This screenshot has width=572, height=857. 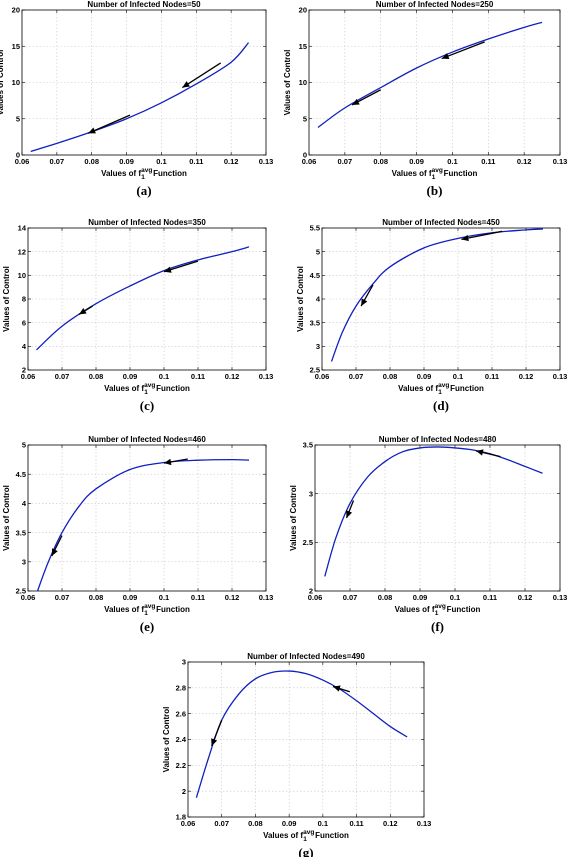 What do you see at coordinates (22, 228) in the screenshot?
I see `y-tick-label: 14` at bounding box center [22, 228].